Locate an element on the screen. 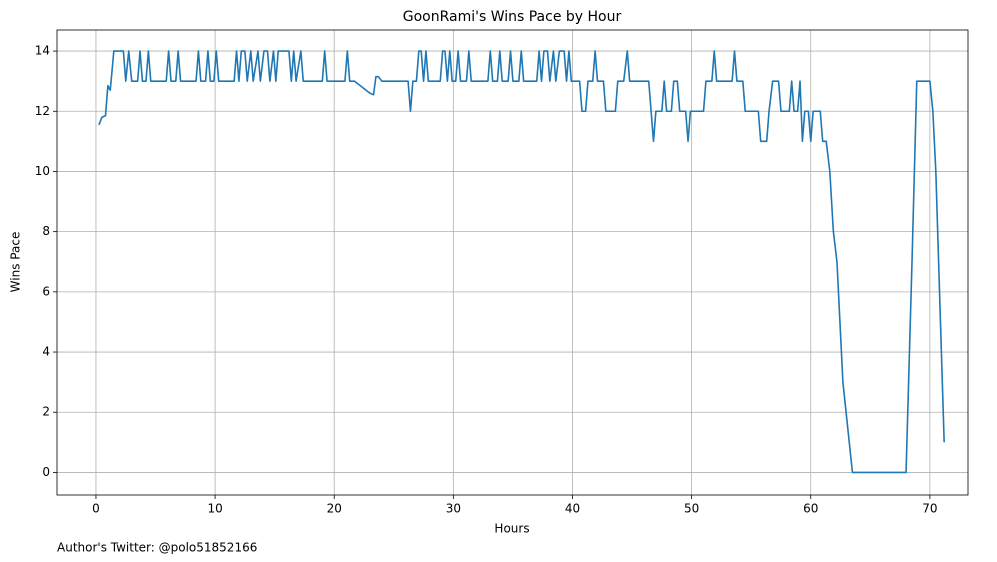 The image size is (997, 562). y-tick-label: 2 is located at coordinates (46, 412).